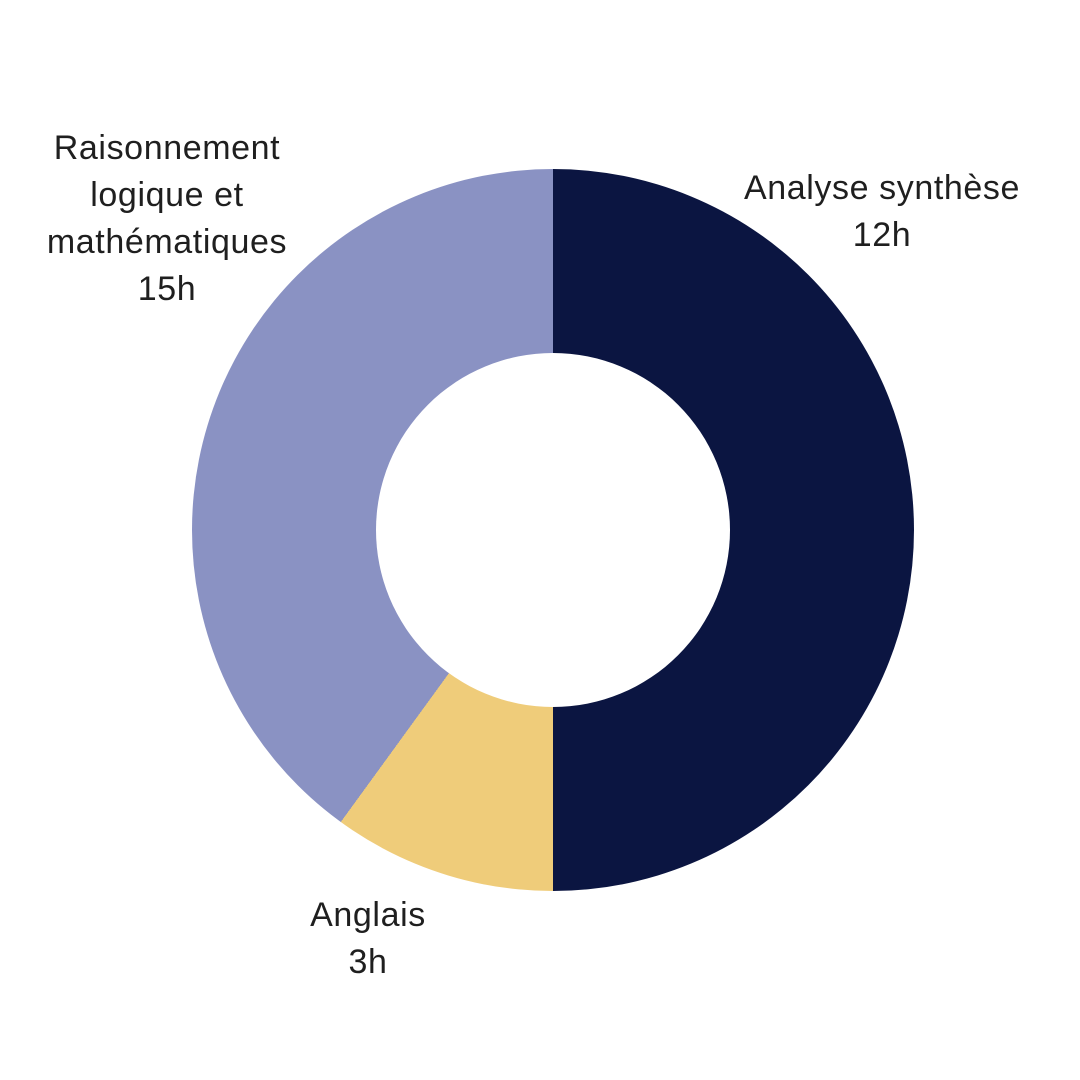  Describe the element at coordinates (882, 212) in the screenshot. I see `segment-label-analyse-synthese: Analyse synthèse 12h` at that location.